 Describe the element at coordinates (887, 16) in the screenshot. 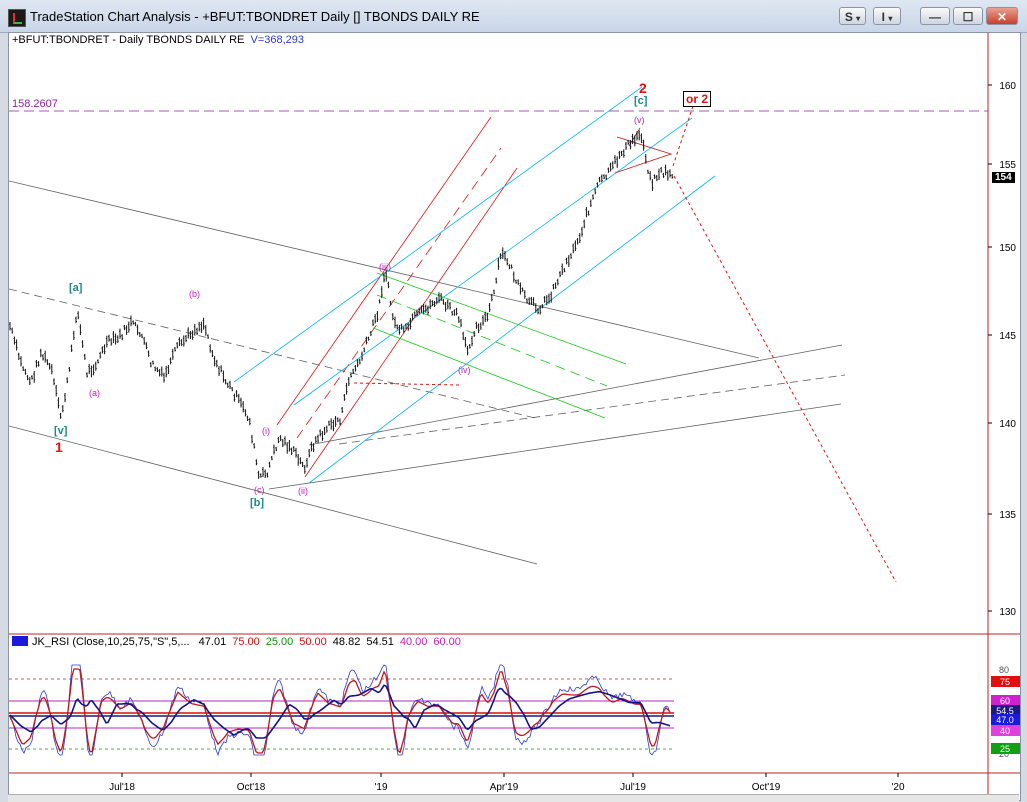

I see `insert-menu-button: I ▾` at that location.